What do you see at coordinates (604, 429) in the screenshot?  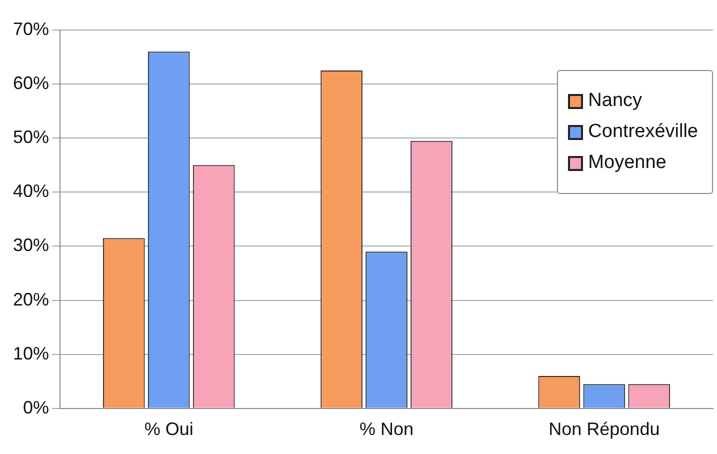 I see `x-tick-label: Non Répondu` at bounding box center [604, 429].